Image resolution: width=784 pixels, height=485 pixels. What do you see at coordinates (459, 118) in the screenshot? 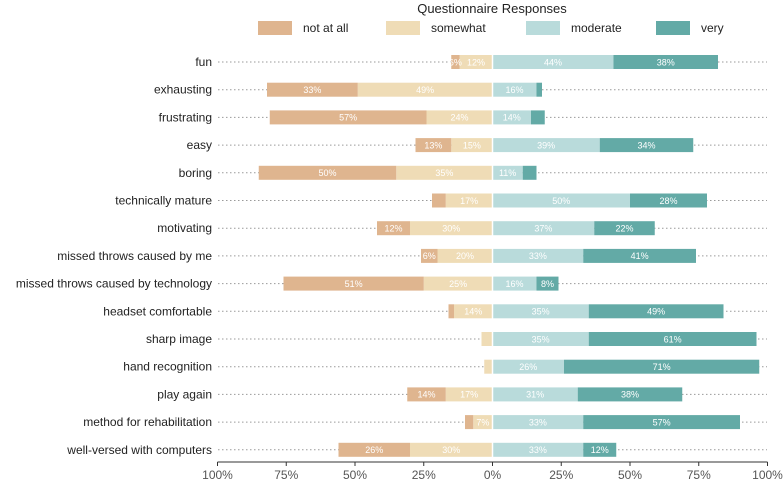
I see `data-label-frustrating-somewhat: 24%` at bounding box center [459, 118].